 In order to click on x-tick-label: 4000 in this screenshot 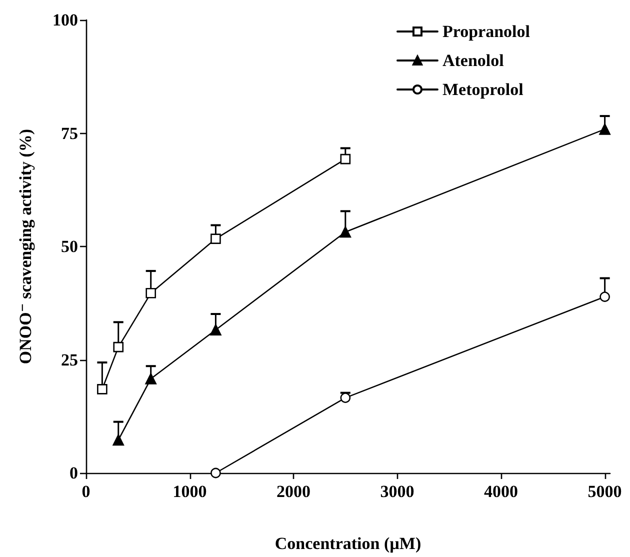, I will do `click(501, 491)`.